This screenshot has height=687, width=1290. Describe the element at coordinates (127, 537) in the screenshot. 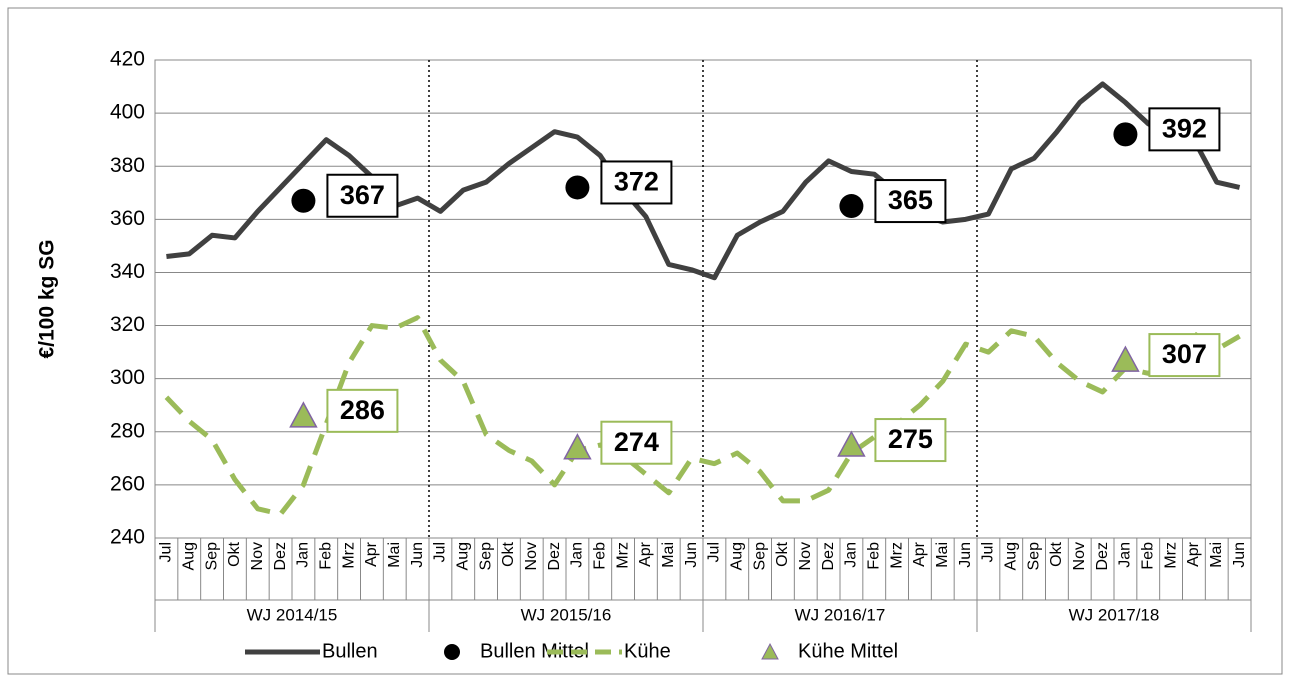

I see `y-tick-label: 240` at that location.